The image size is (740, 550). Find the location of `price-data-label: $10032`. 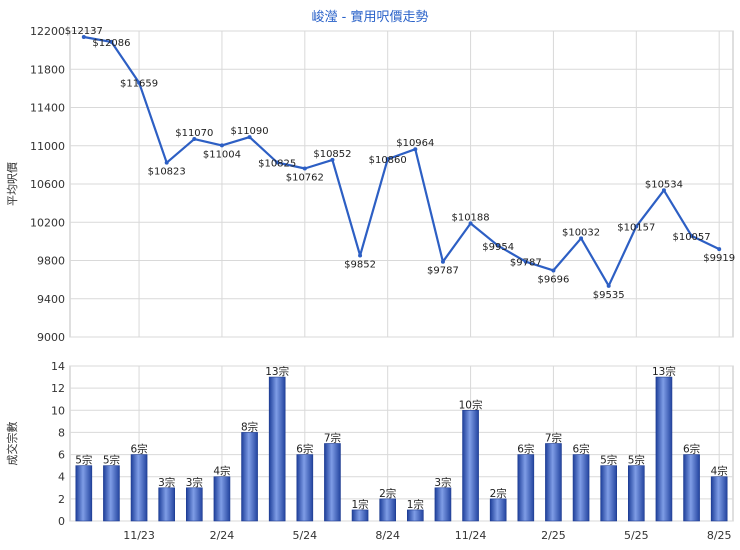

price-data-label: $10032 is located at coordinates (581, 232).